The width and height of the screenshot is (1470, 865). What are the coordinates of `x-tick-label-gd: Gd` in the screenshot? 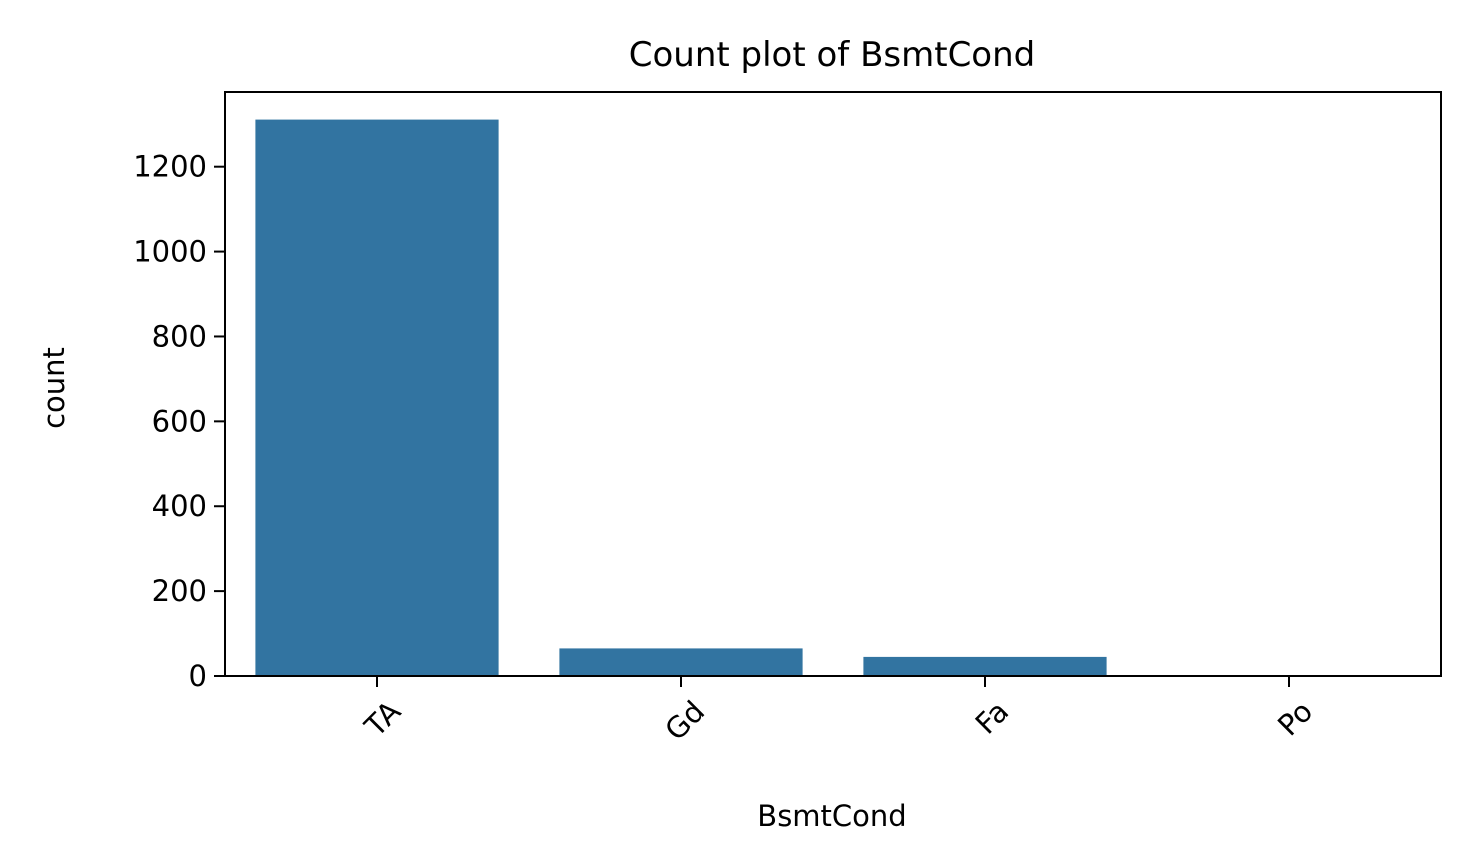 It's located at (684, 720).